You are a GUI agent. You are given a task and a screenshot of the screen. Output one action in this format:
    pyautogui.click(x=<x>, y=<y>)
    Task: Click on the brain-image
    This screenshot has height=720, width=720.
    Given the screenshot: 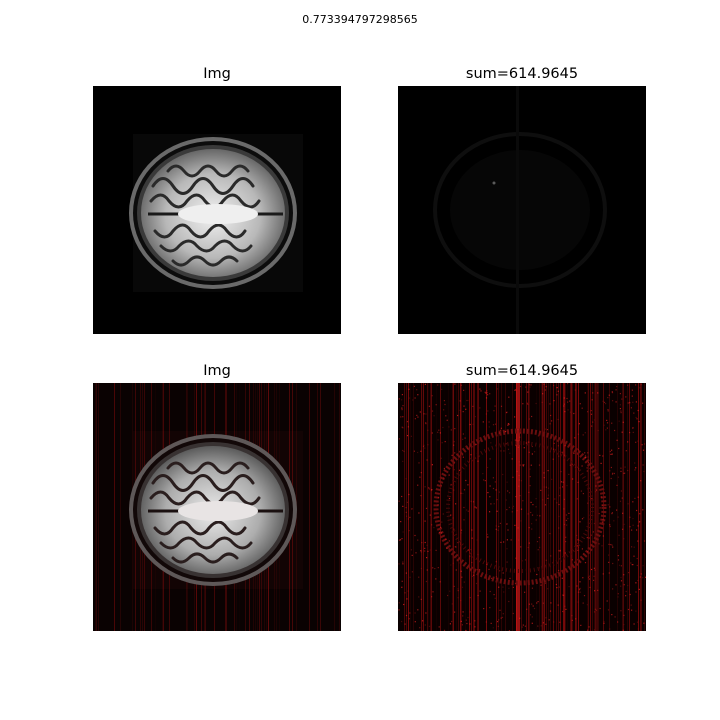 What is the action you would take?
    pyautogui.click(x=217, y=210)
    